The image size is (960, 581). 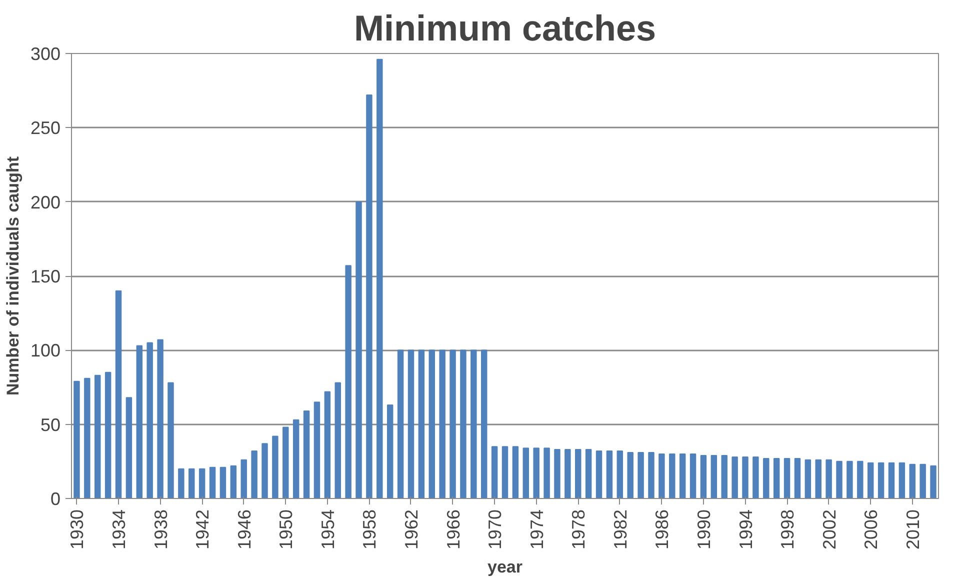 I want to click on x-tick-label: 1930, so click(x=77, y=529).